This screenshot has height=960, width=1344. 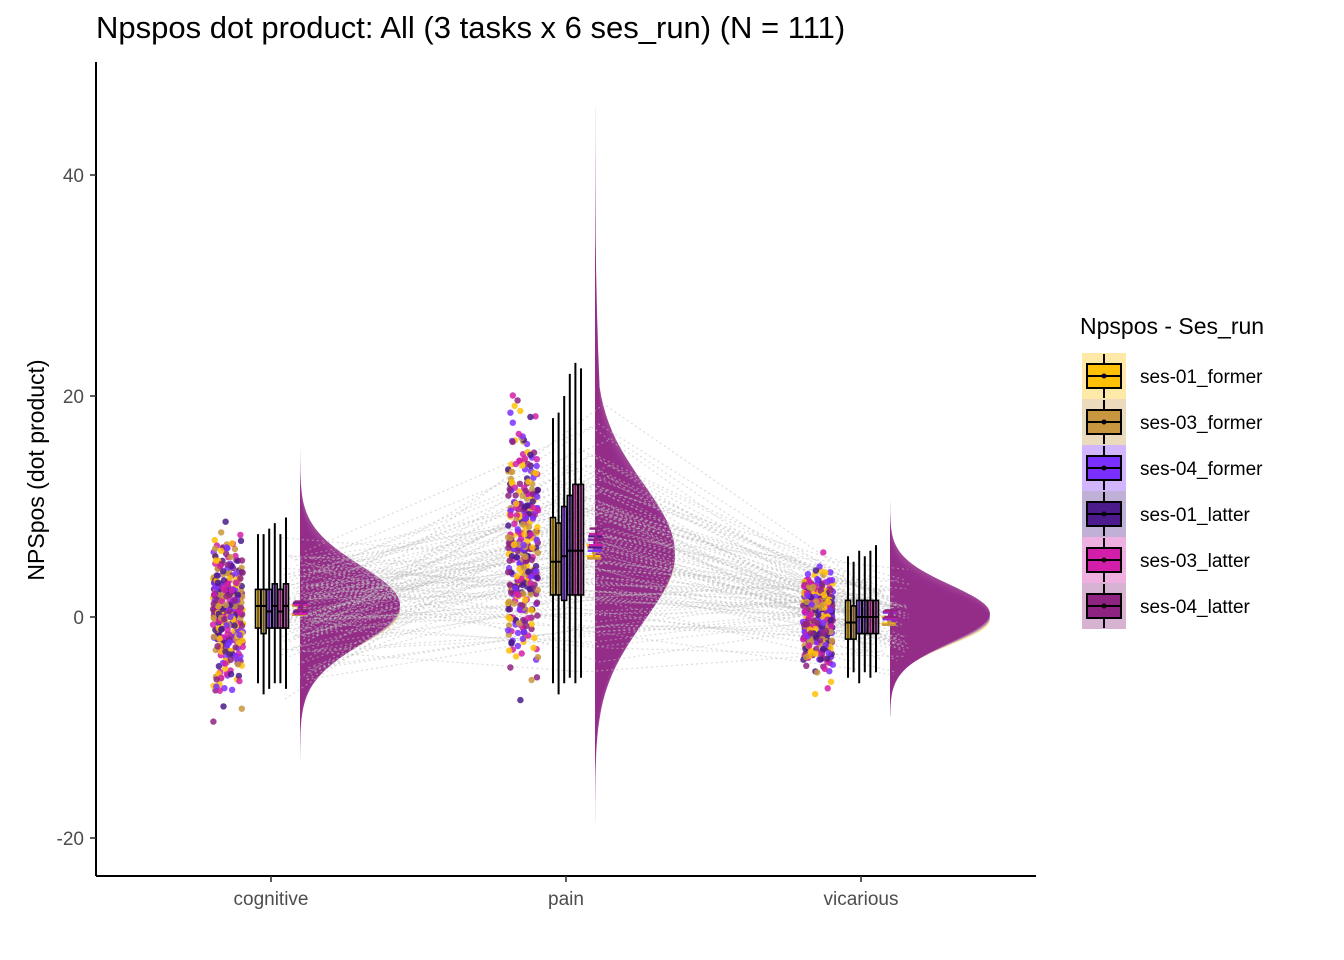 What do you see at coordinates (280, 608) in the screenshot?
I see `box-cognitive-ses-03_latter` at bounding box center [280, 608].